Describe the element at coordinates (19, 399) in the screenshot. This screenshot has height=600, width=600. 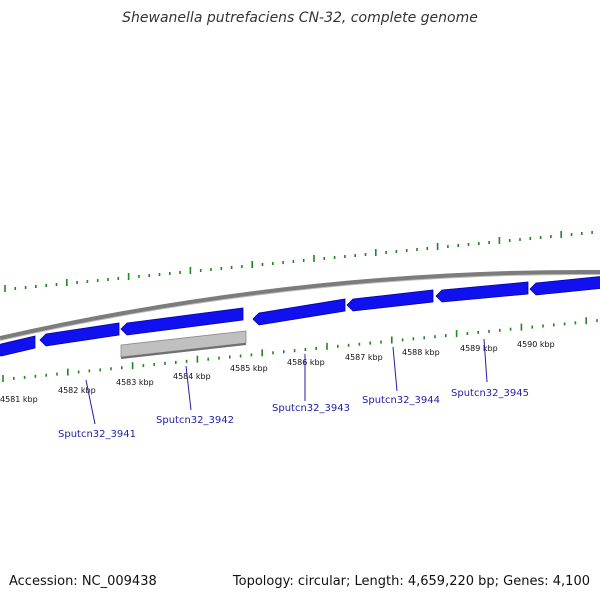
I see `kbp-label: 4581 kbp` at that location.